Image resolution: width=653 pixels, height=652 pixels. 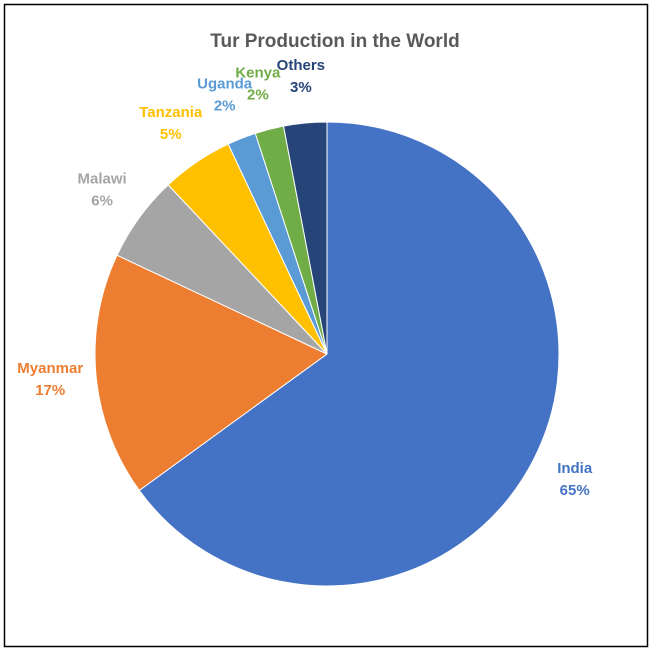 I want to click on slice-label: Others, so click(x=301, y=65).